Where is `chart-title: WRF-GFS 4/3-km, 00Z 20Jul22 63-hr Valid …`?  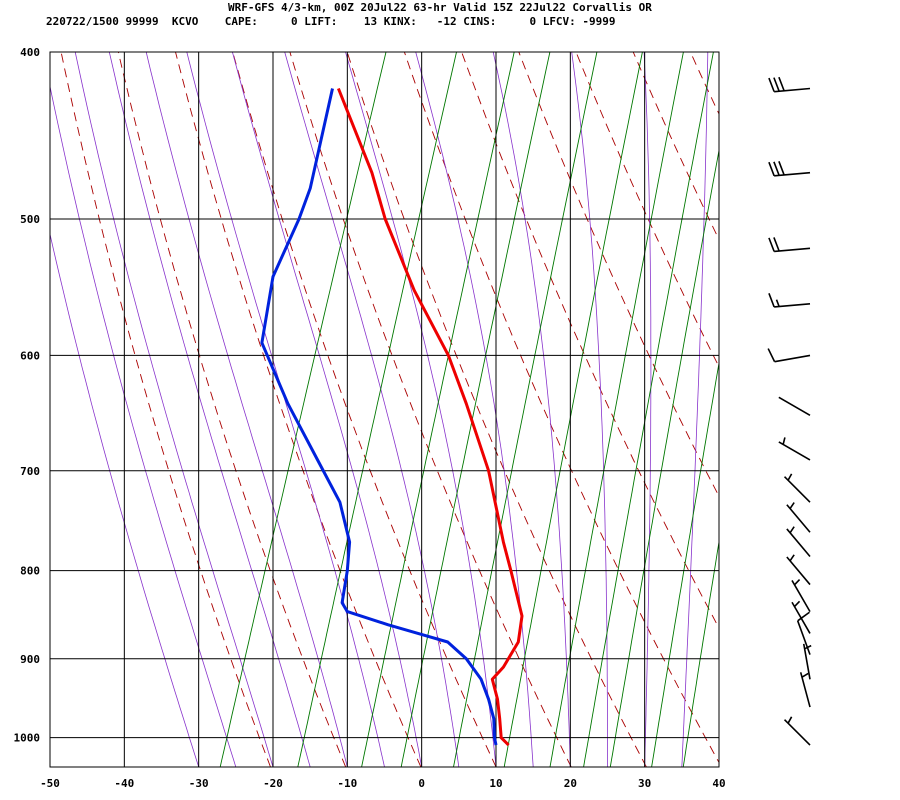
chart-title: WRF-GFS 4/3-km, 00Z 20Jul22 63-hr Valid … is located at coordinates (440, 7).